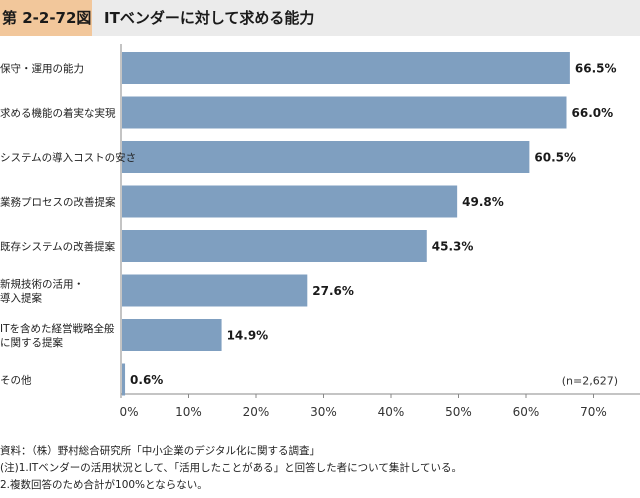 The height and width of the screenshot is (498, 640). Describe the element at coordinates (593, 113) in the screenshot. I see `value-label: 66.0%` at that location.